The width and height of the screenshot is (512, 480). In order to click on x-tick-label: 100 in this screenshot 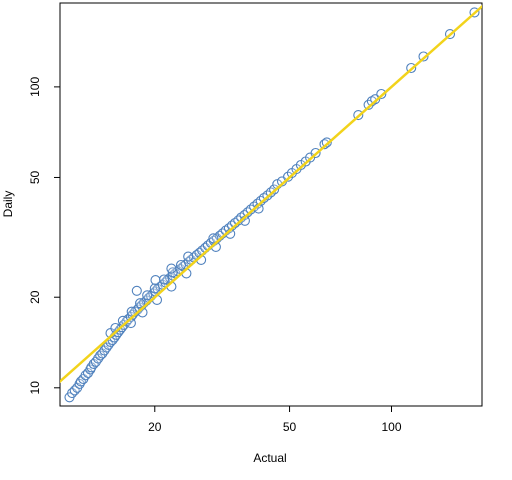, I will do `click(391, 427)`.